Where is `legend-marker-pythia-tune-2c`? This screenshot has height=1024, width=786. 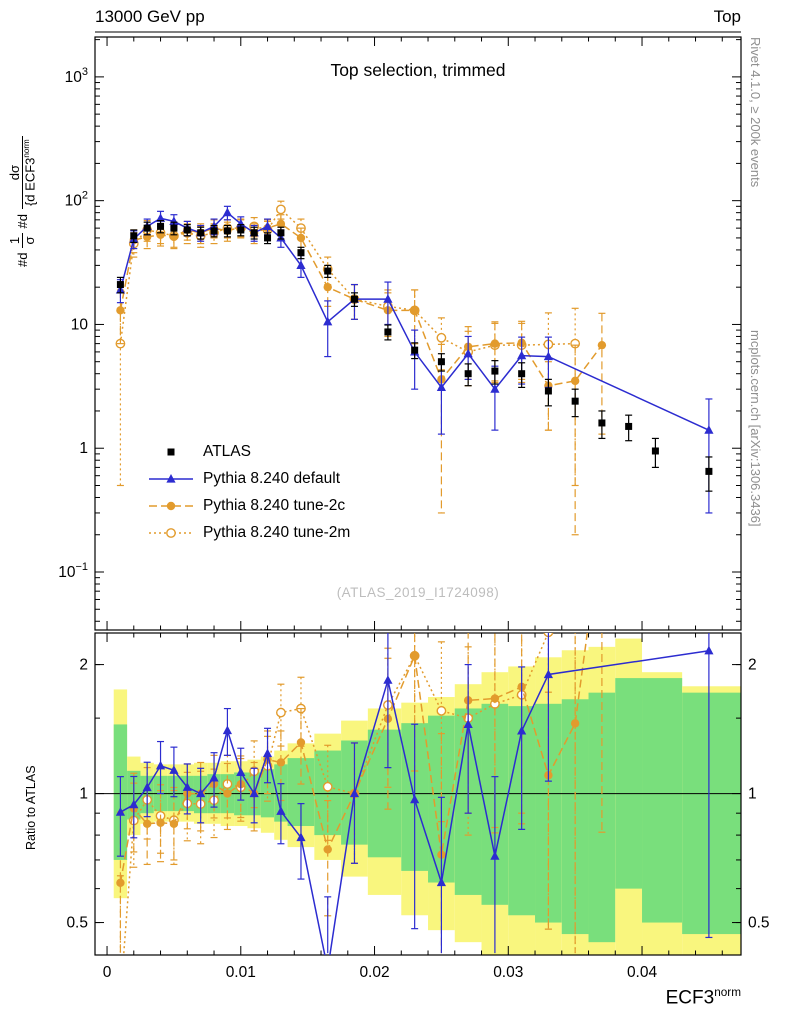
legend-marker-pythia-tune-2c is located at coordinates (171, 505).